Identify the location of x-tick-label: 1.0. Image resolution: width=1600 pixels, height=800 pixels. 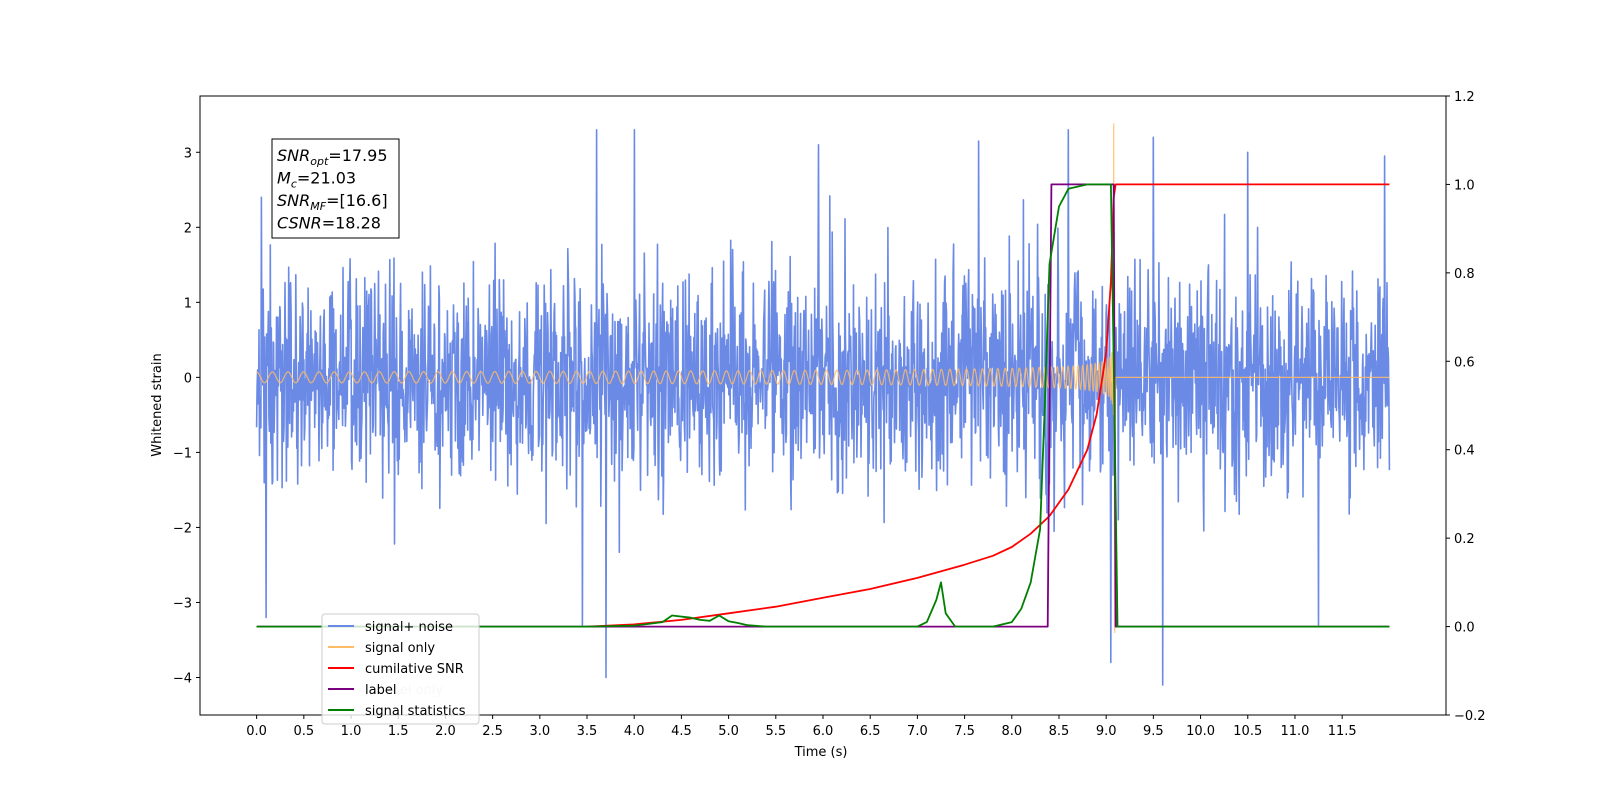
(351, 731).